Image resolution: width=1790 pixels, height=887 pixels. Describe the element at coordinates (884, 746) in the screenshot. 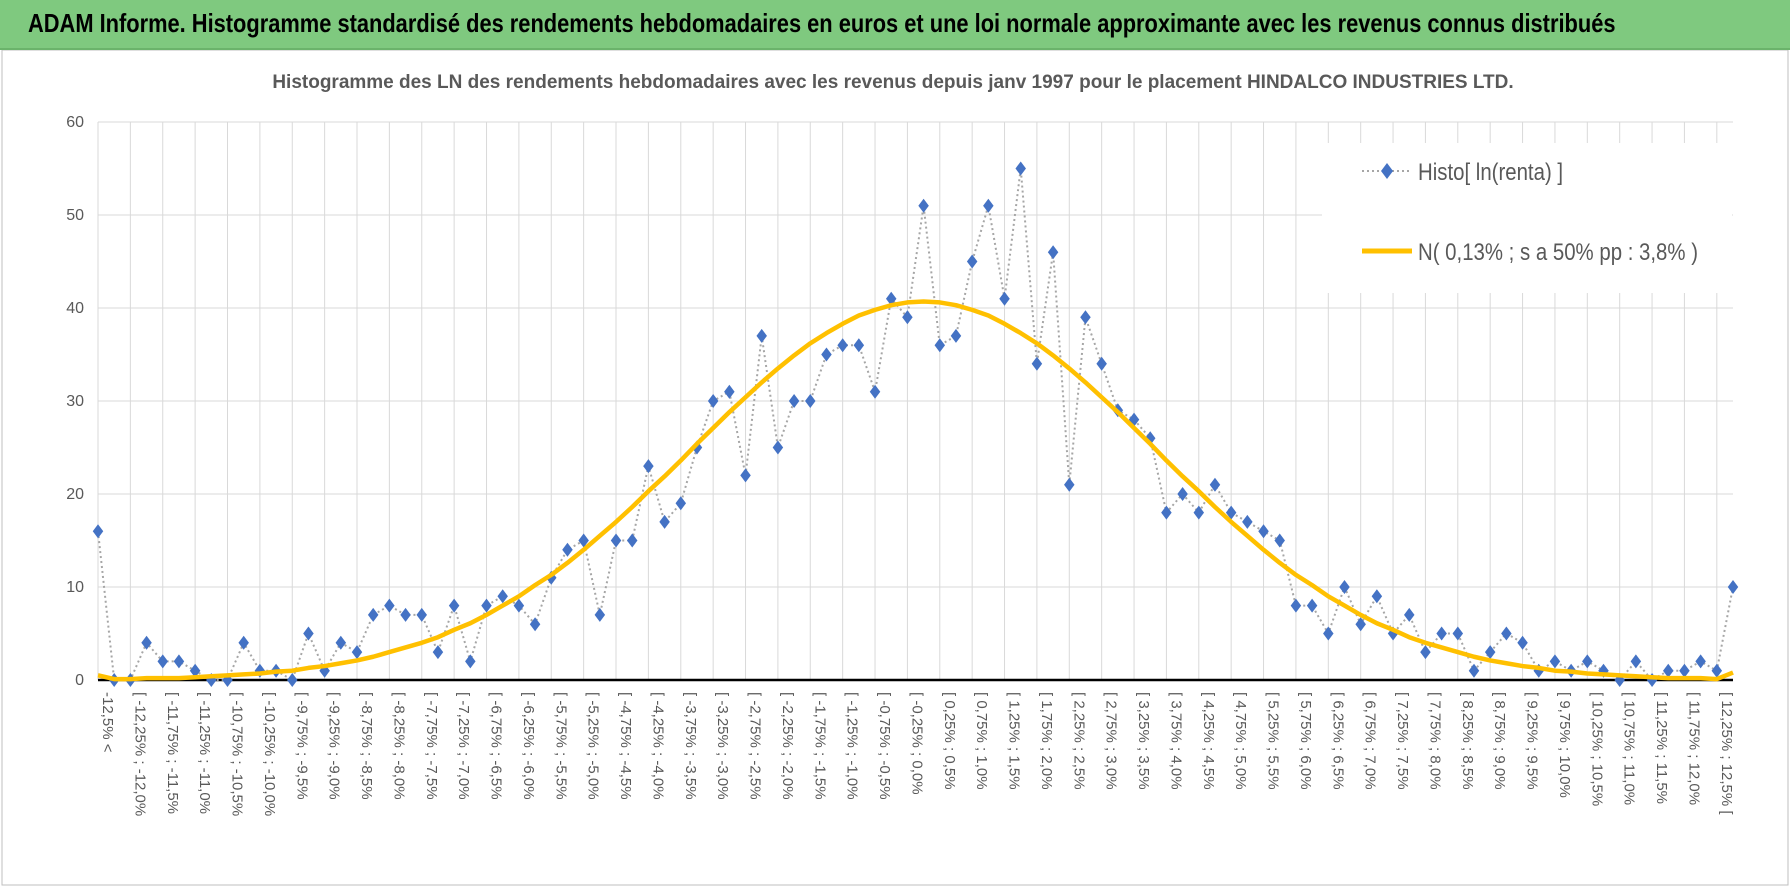

I see `x-tick-label: [ -0,75% ; -0,5%` at that location.